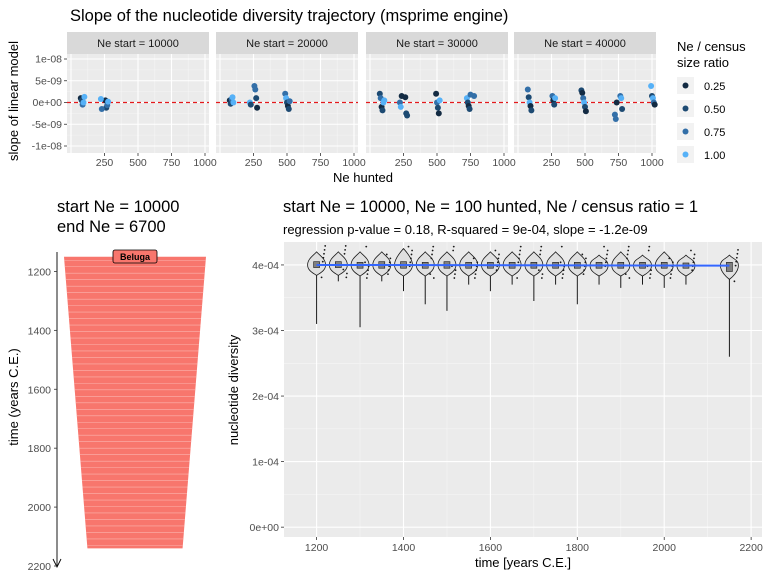 The height and width of the screenshot is (576, 768). I want to click on x-tick-label: 750, so click(172, 163).